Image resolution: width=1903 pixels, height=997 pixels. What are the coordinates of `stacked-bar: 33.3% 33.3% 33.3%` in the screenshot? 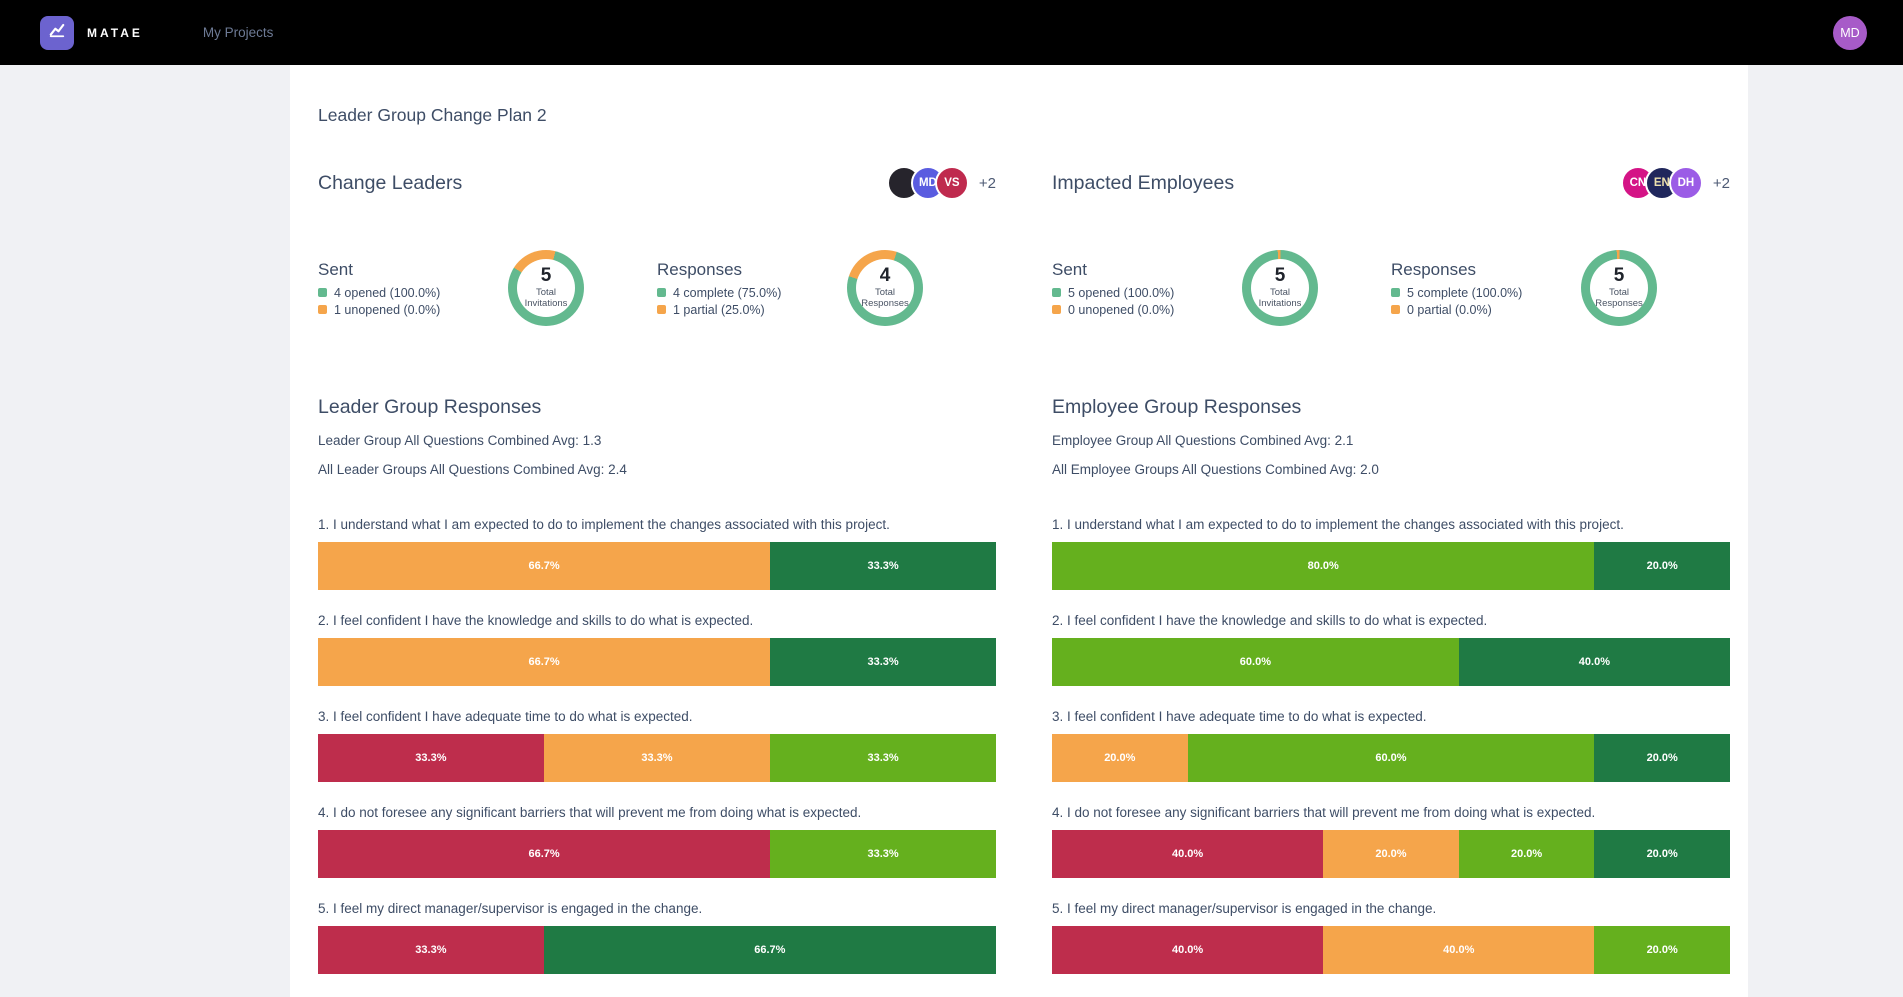 It's located at (657, 758).